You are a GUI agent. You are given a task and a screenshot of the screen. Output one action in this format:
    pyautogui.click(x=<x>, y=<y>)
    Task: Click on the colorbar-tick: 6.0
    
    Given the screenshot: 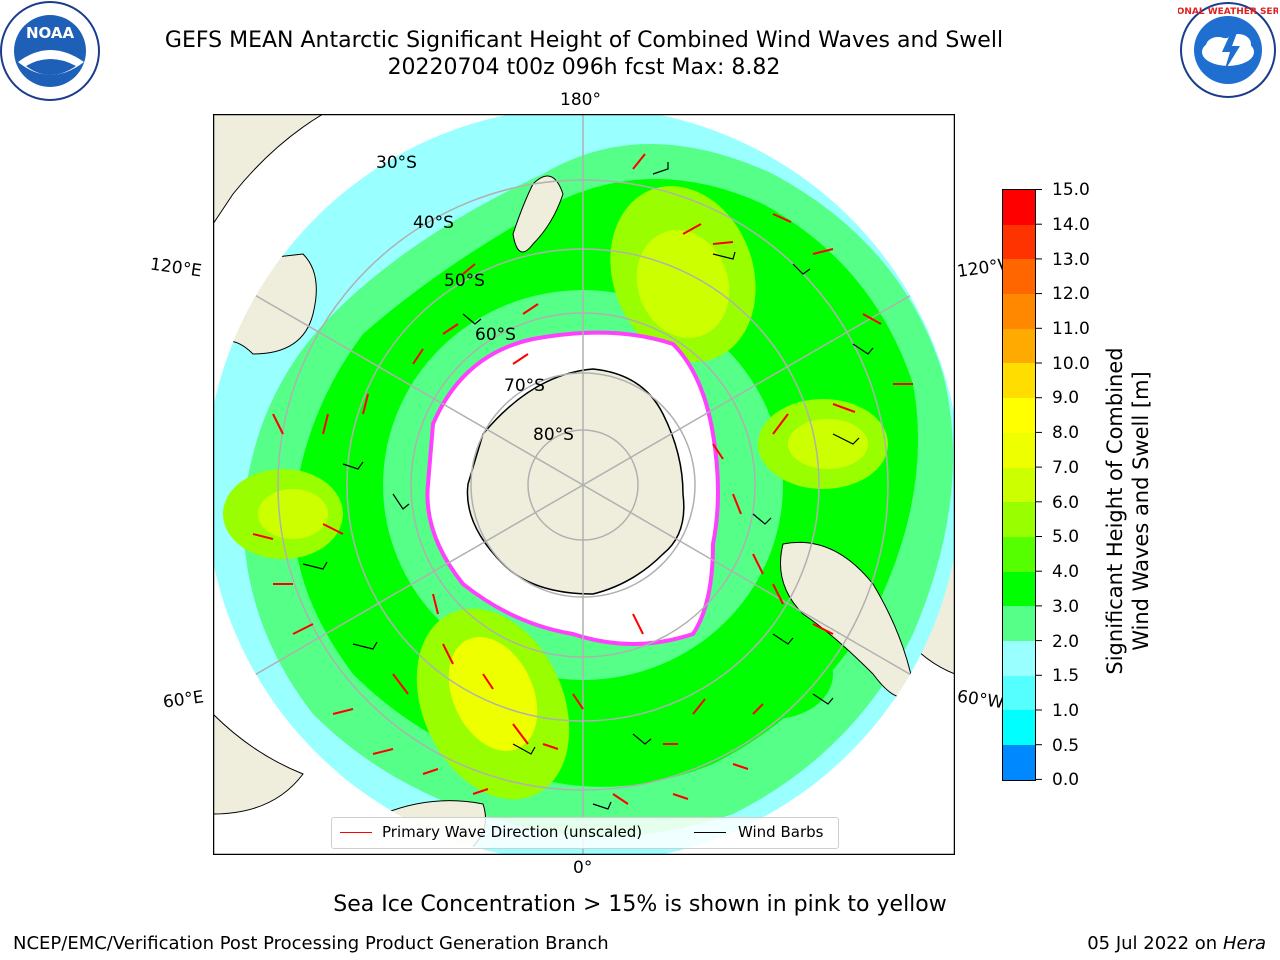 What is the action you would take?
    pyautogui.click(x=1066, y=503)
    